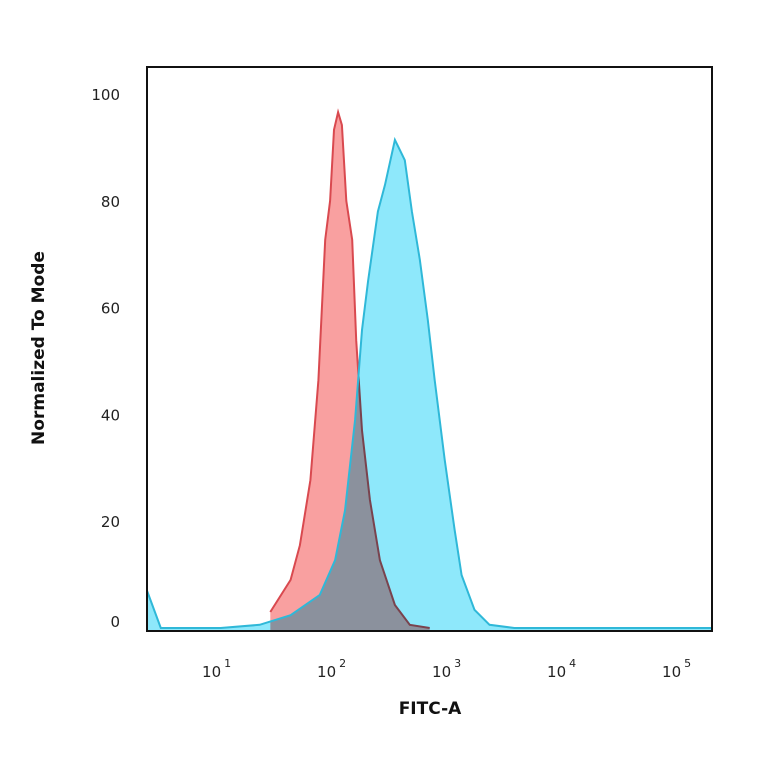  What do you see at coordinates (105, 358) in the screenshot?
I see `y-tick-labels: 0 20 40 60 80 100` at bounding box center [105, 358].